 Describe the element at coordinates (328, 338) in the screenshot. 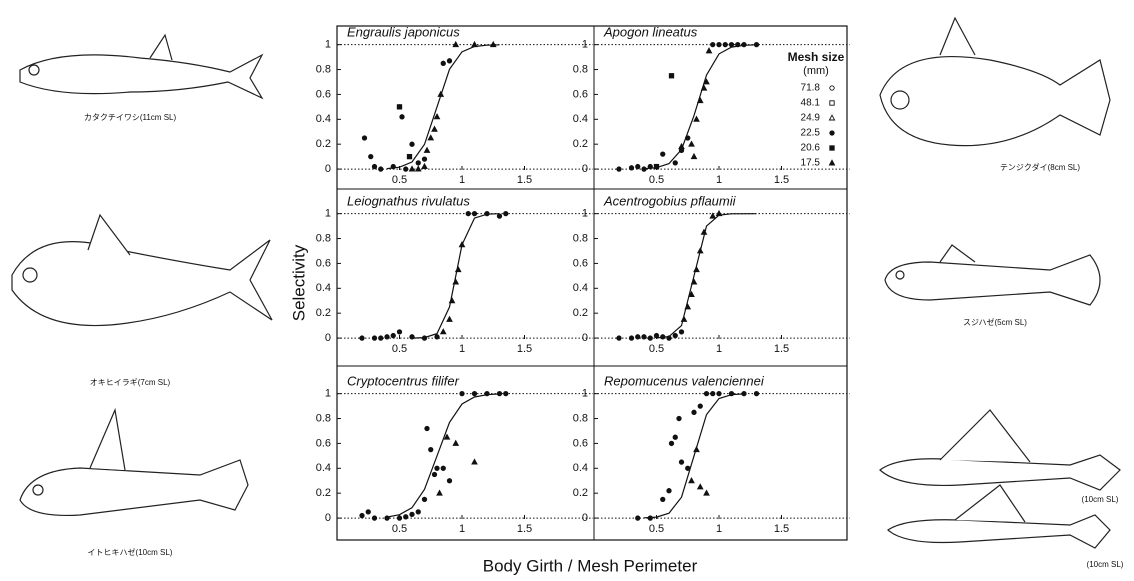

I see `y-tick-label: 0` at that location.